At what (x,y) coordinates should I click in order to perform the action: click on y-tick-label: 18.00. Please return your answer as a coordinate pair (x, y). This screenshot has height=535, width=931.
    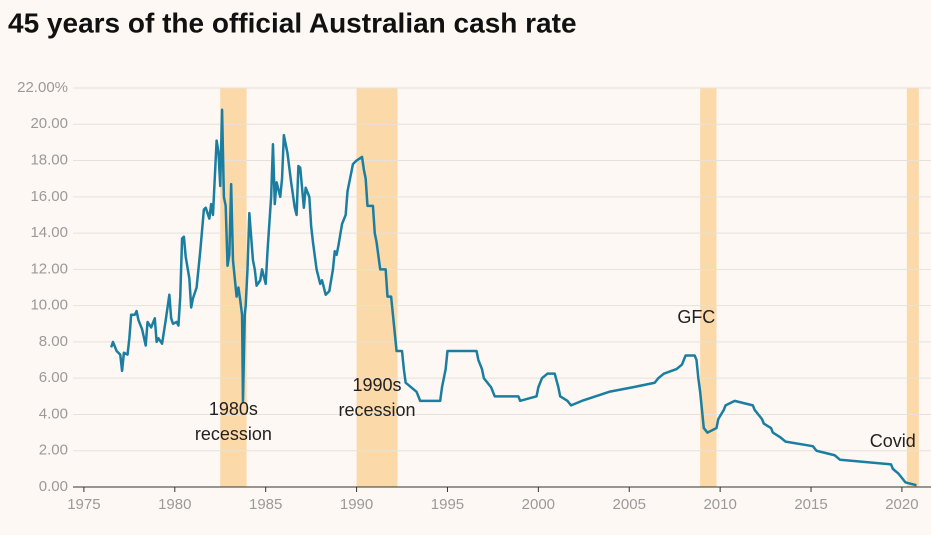
    Looking at the image, I should click on (49, 160).